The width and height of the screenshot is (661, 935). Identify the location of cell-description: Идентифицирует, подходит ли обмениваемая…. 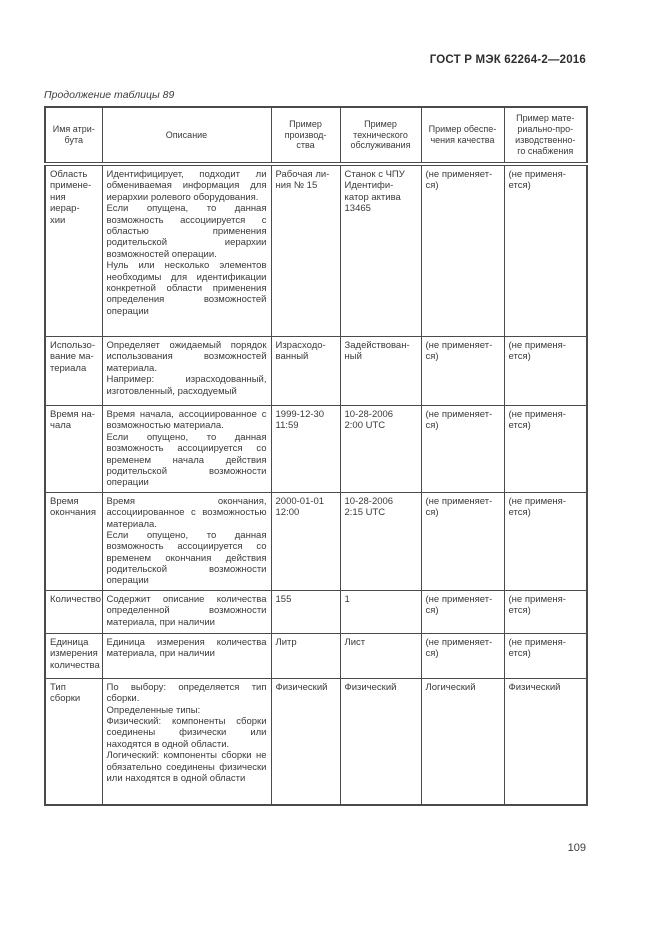
(186, 250).